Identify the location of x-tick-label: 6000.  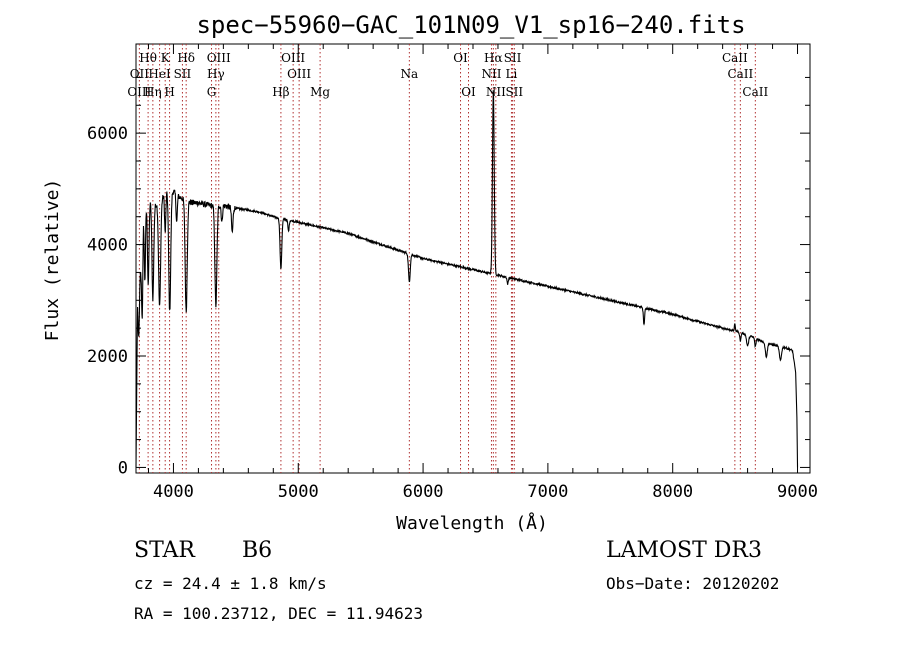
(423, 492).